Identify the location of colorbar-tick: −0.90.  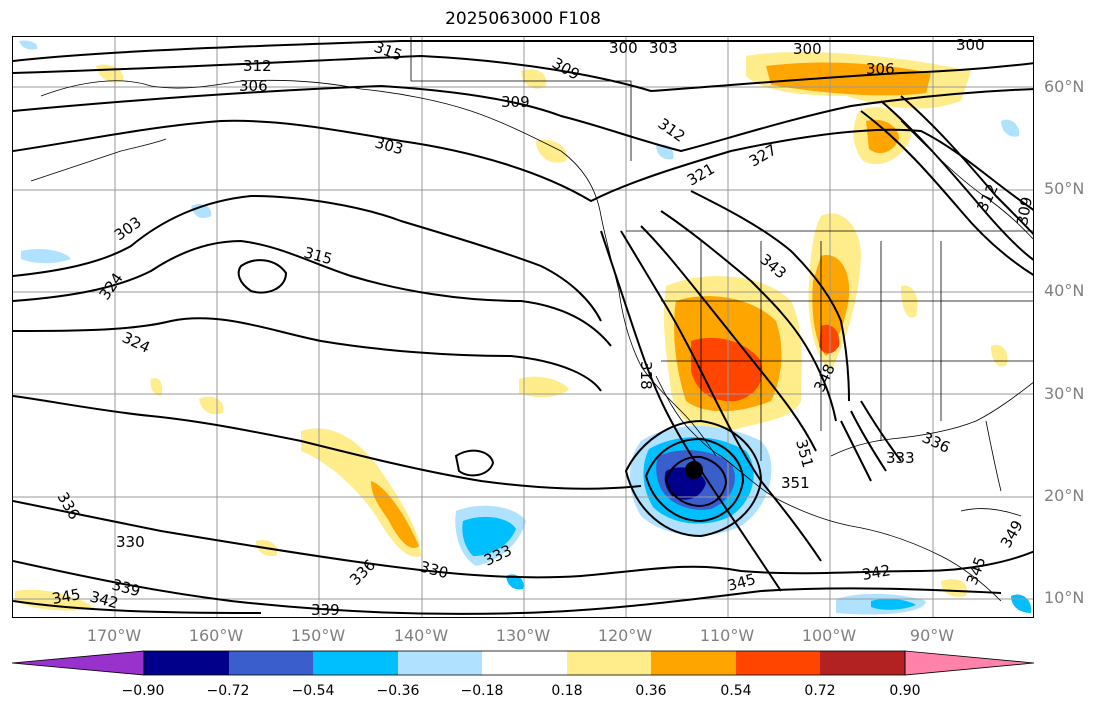
(143, 691).